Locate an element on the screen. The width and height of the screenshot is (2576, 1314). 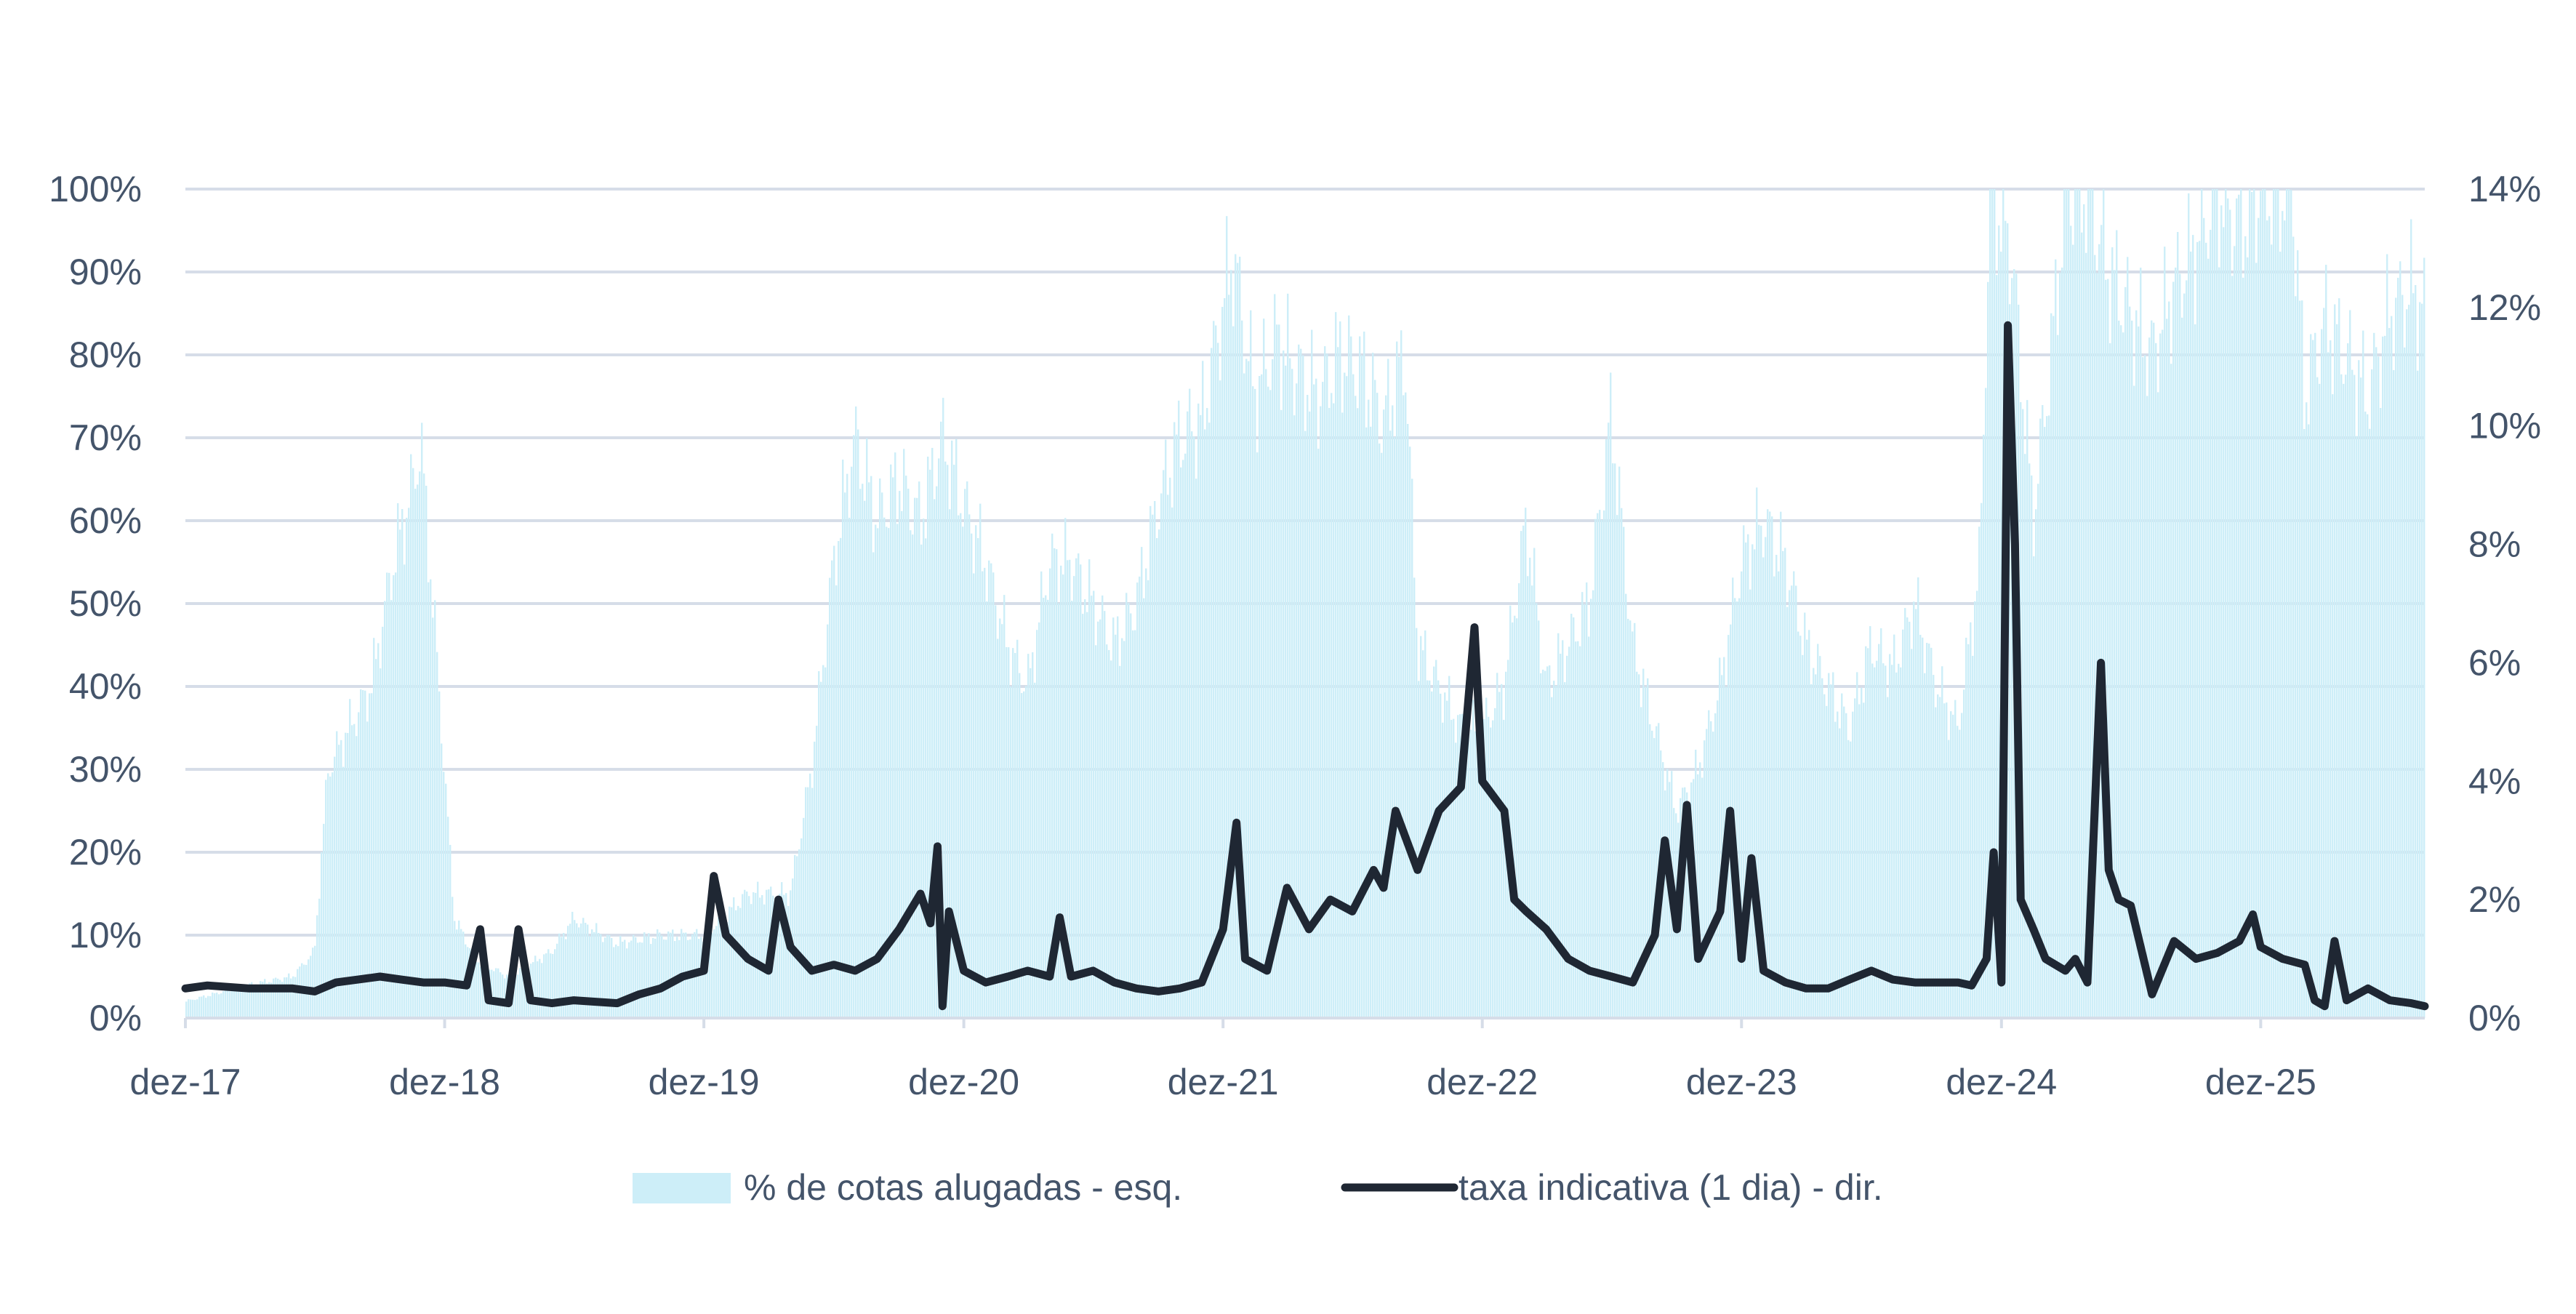
left-axis: 0% 10% 20% 30% 40% 50% 60% 70% 80% 90% 100% is located at coordinates (95, 603).